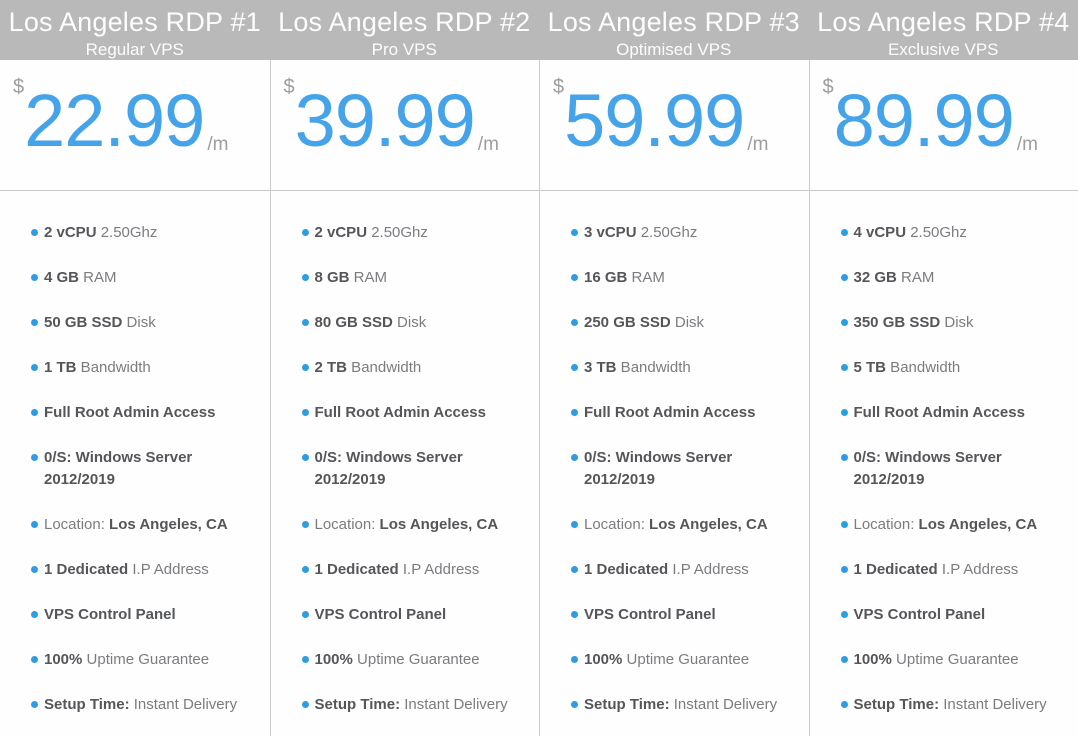 This screenshot has width=1078, height=736. Describe the element at coordinates (924, 120) in the screenshot. I see `price-amount: 89.99` at that location.